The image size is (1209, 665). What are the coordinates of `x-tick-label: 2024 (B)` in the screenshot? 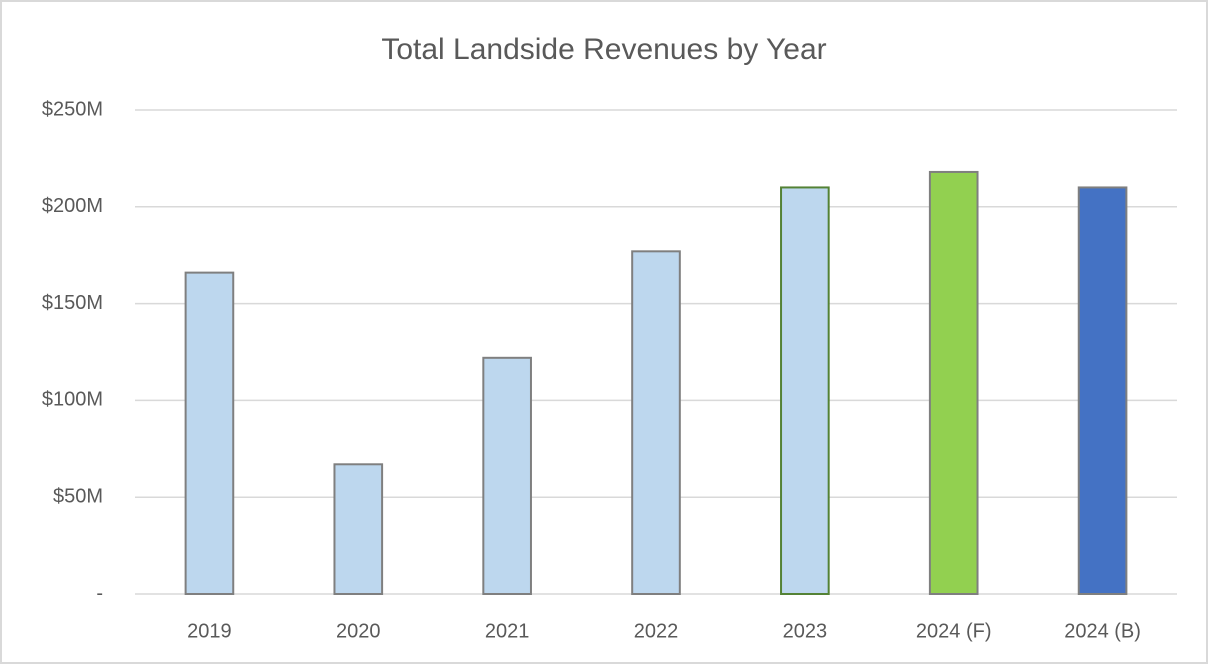 It's located at (1102, 631).